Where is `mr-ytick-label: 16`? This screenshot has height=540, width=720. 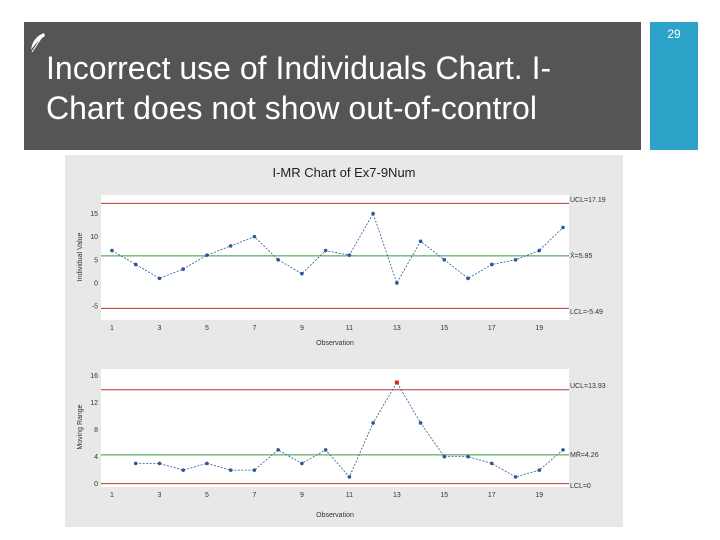
mr-ytick-label: 16 is located at coordinates (94, 376).